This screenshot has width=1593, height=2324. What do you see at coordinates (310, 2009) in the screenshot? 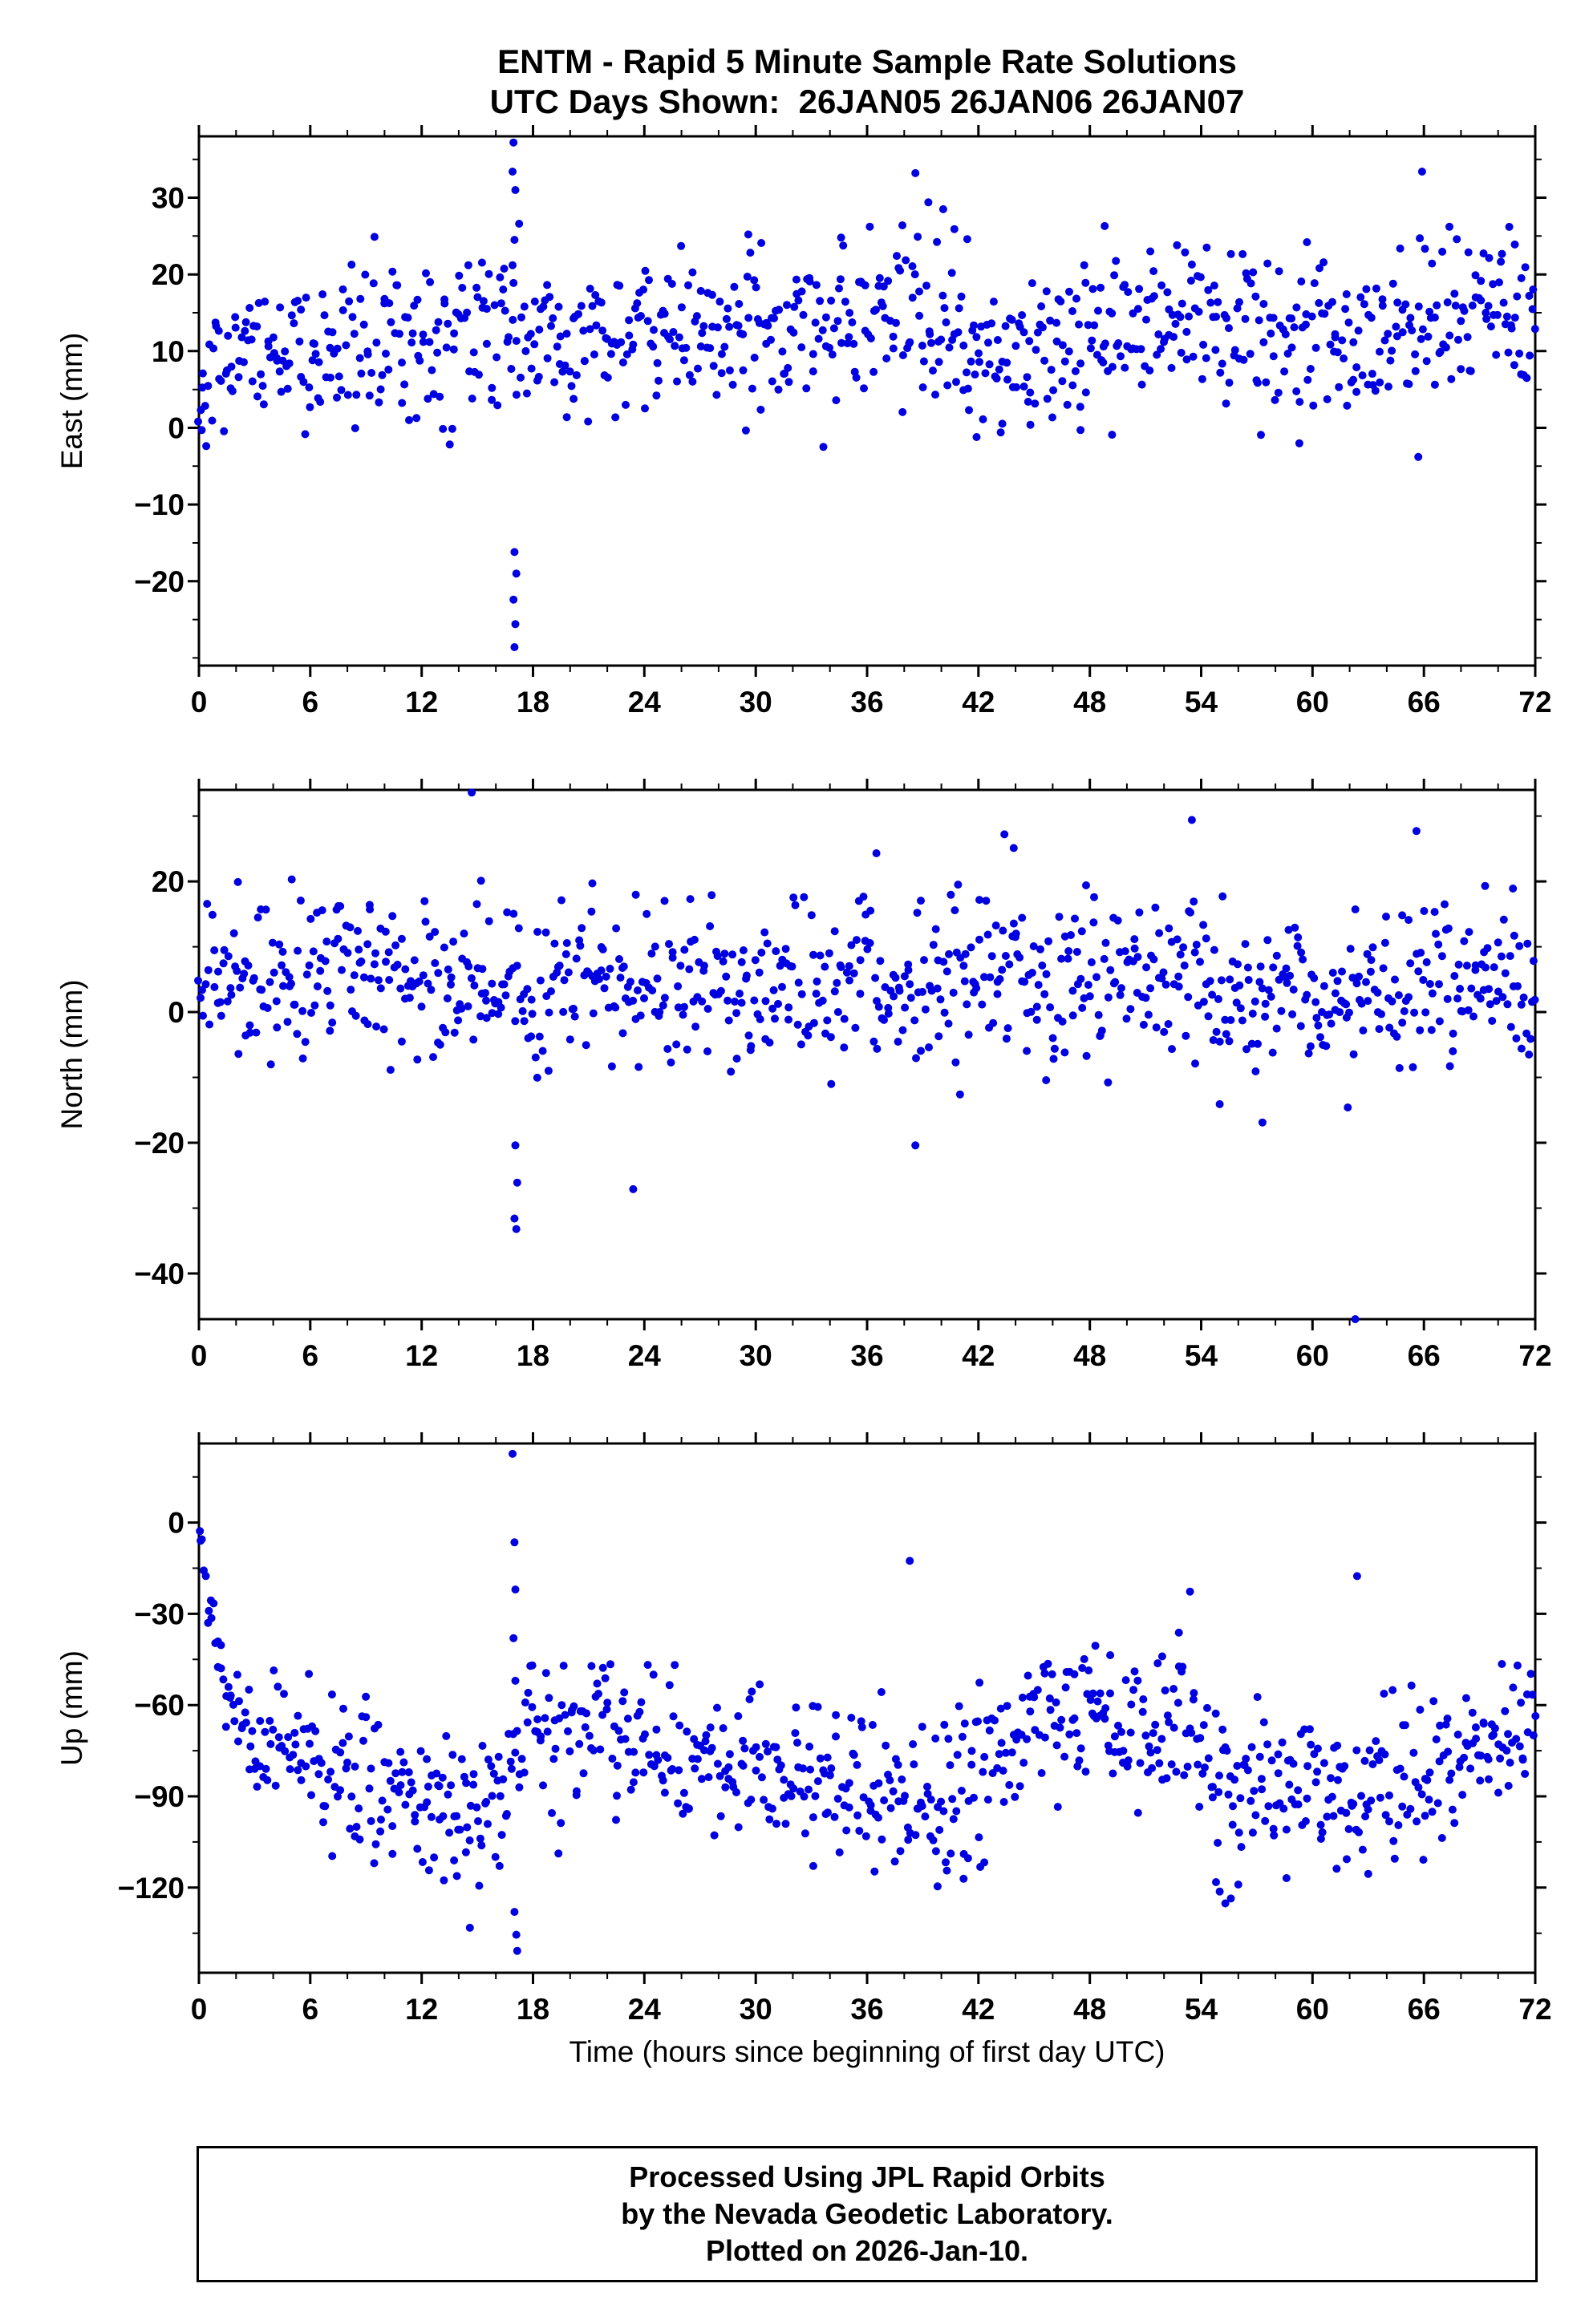
I see `x-tick-label: 6` at bounding box center [310, 2009].